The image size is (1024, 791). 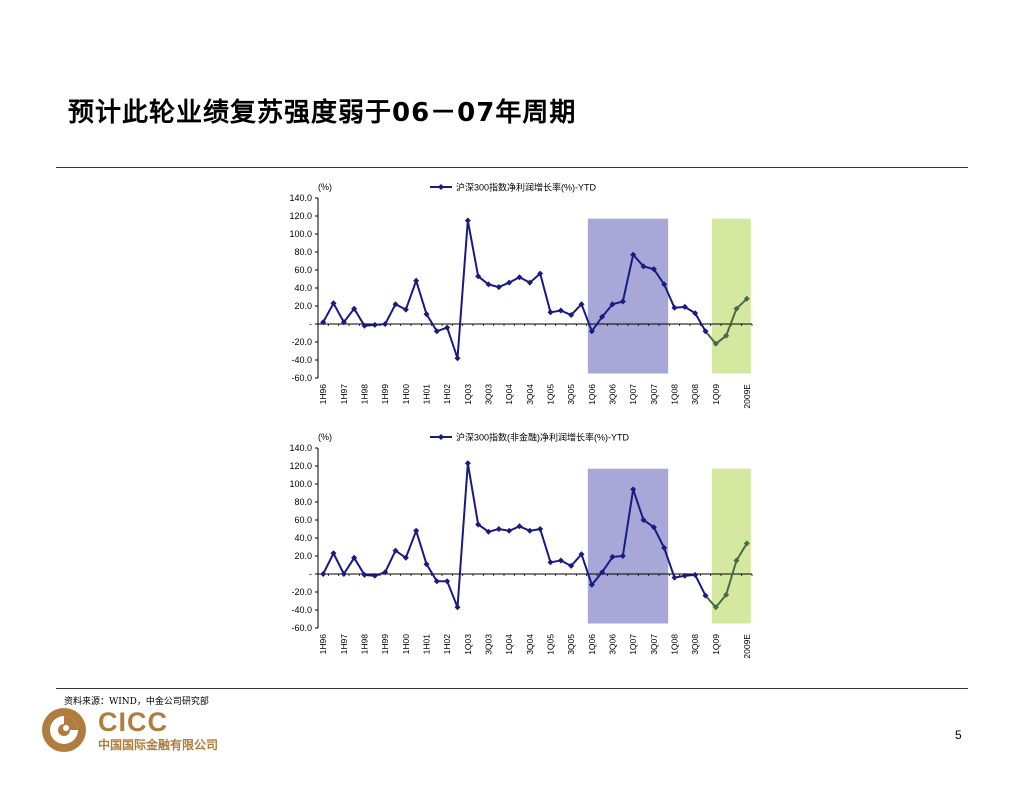 I want to click on x-tick-label: 3Q04, so click(x=530, y=644).